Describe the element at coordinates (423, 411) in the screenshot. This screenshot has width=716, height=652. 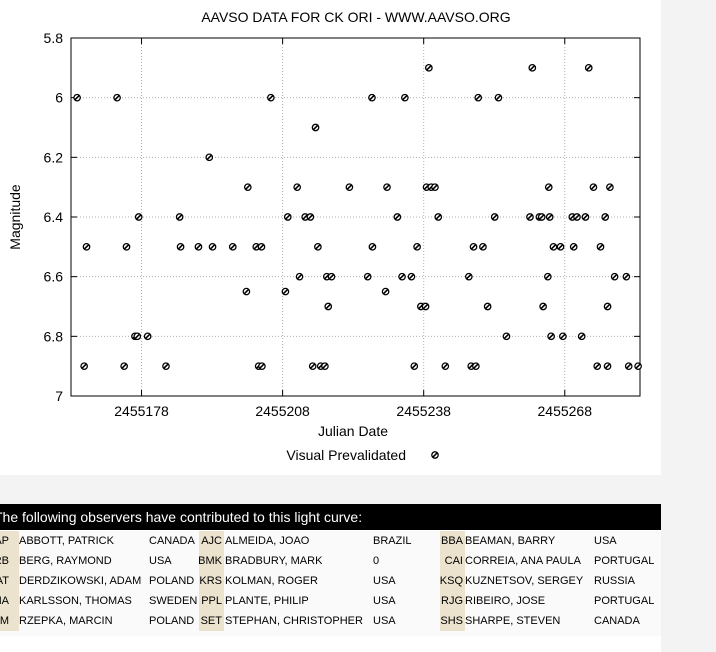
I see `x-tick-label: 2455238` at that location.